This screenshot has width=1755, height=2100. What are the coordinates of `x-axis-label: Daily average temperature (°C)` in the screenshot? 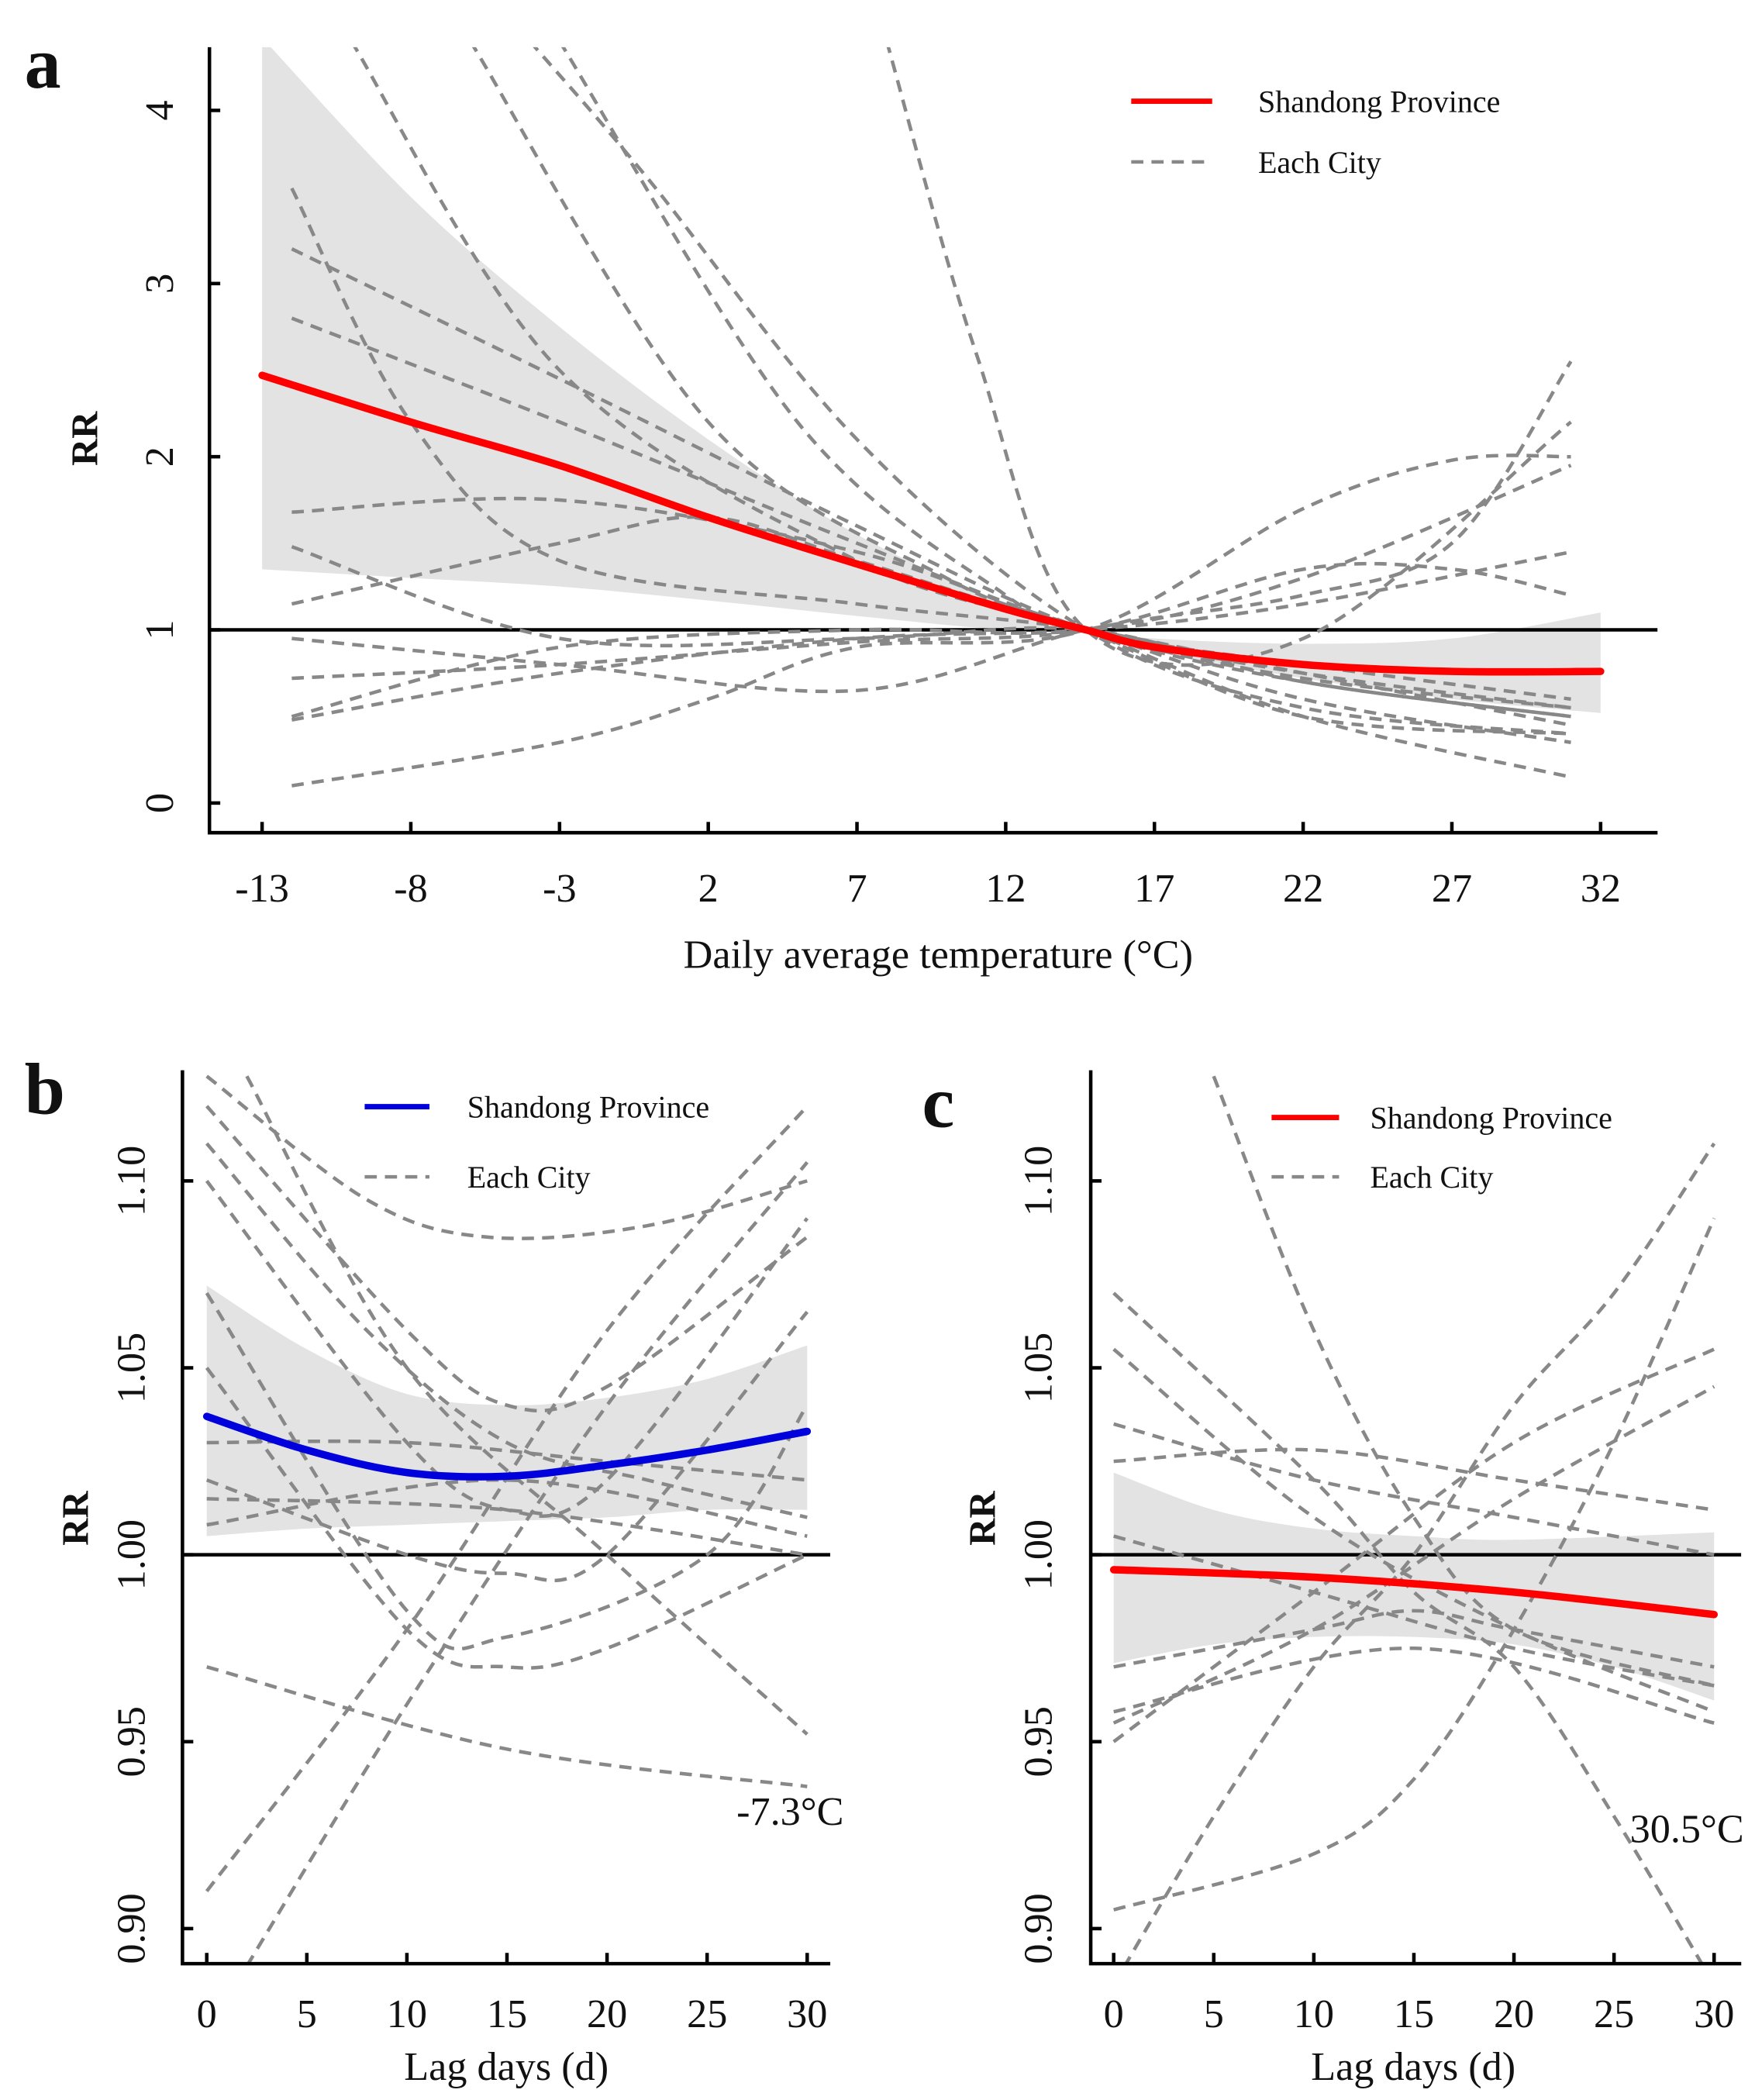 It's located at (938, 955).